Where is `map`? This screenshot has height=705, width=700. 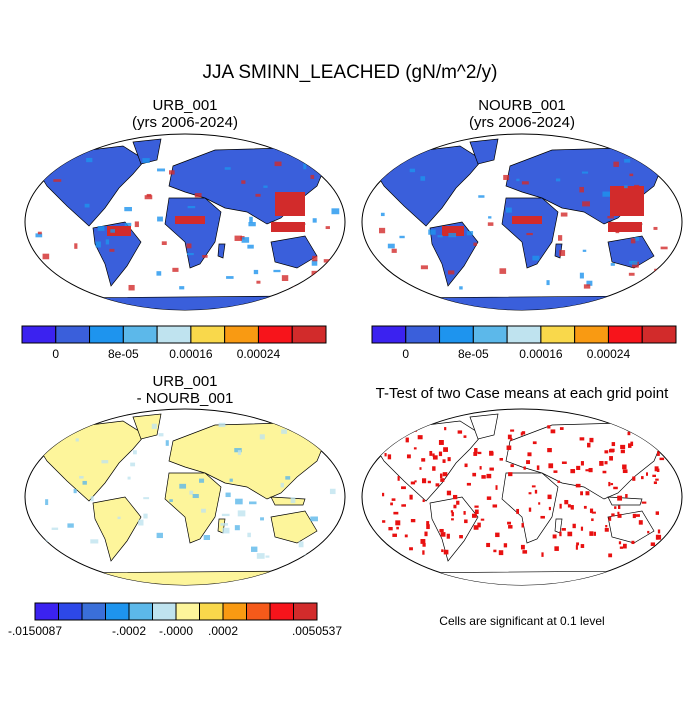
map is located at coordinates (185, 497).